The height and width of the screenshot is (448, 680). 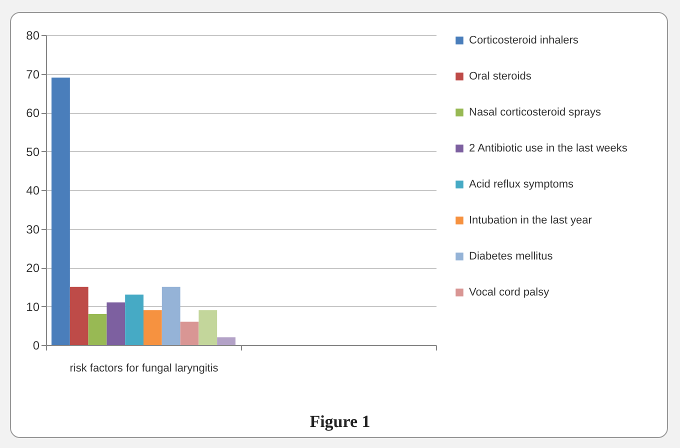 I want to click on y-tick-label: 40, so click(x=33, y=191).